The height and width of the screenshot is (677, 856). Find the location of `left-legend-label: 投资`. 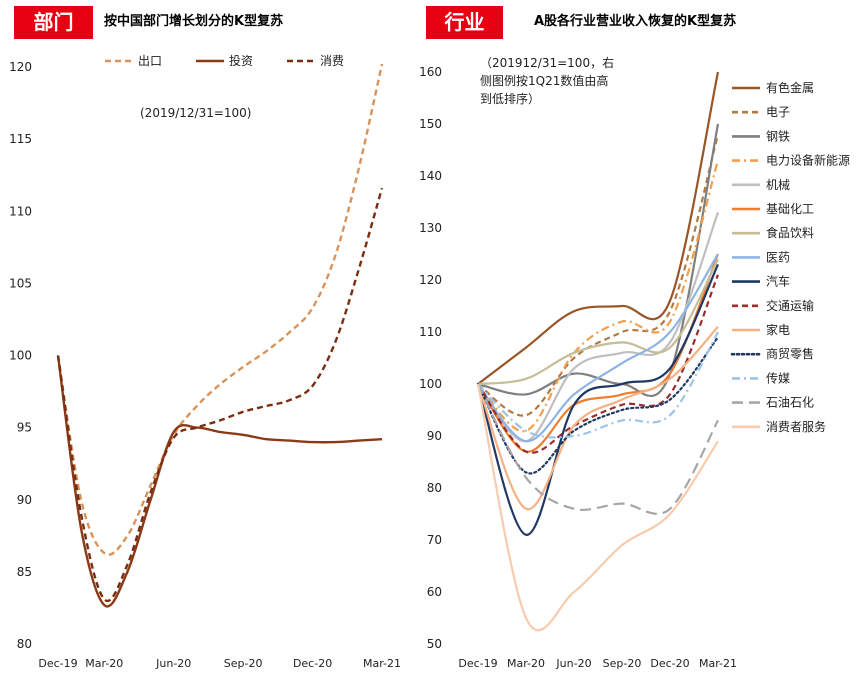

left-legend-label: 投资 is located at coordinates (241, 60).